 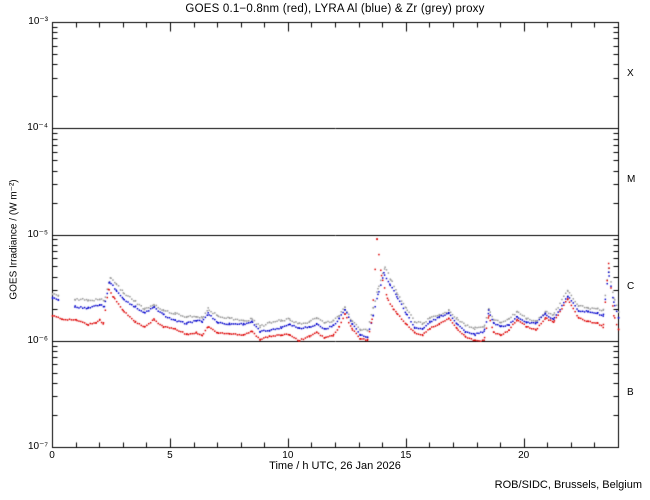 I want to click on x-tick-label: 20, so click(x=524, y=455).